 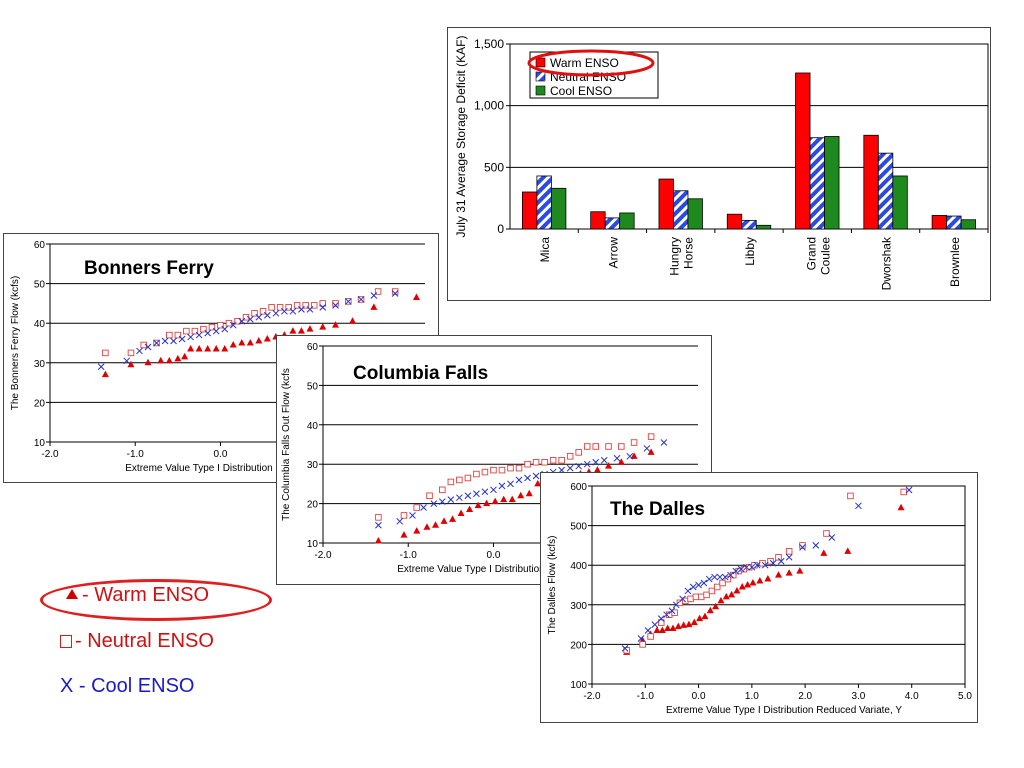 I want to click on x-tick-label: -2.0, so click(x=323, y=555).